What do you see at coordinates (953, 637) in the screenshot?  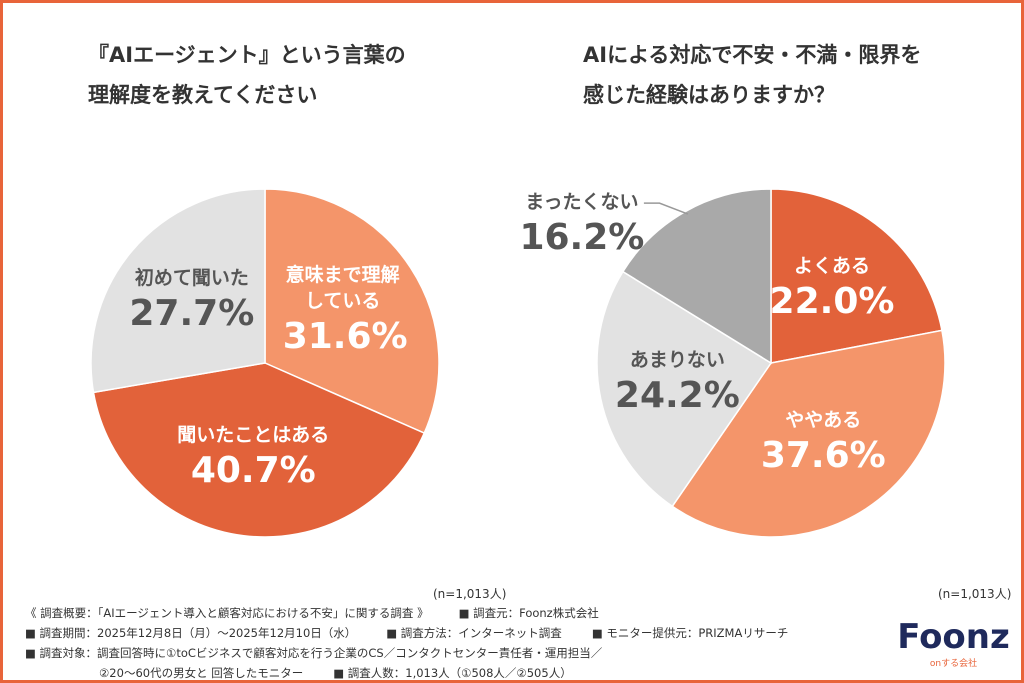 I see `logo-name: Foonz` at bounding box center [953, 637].